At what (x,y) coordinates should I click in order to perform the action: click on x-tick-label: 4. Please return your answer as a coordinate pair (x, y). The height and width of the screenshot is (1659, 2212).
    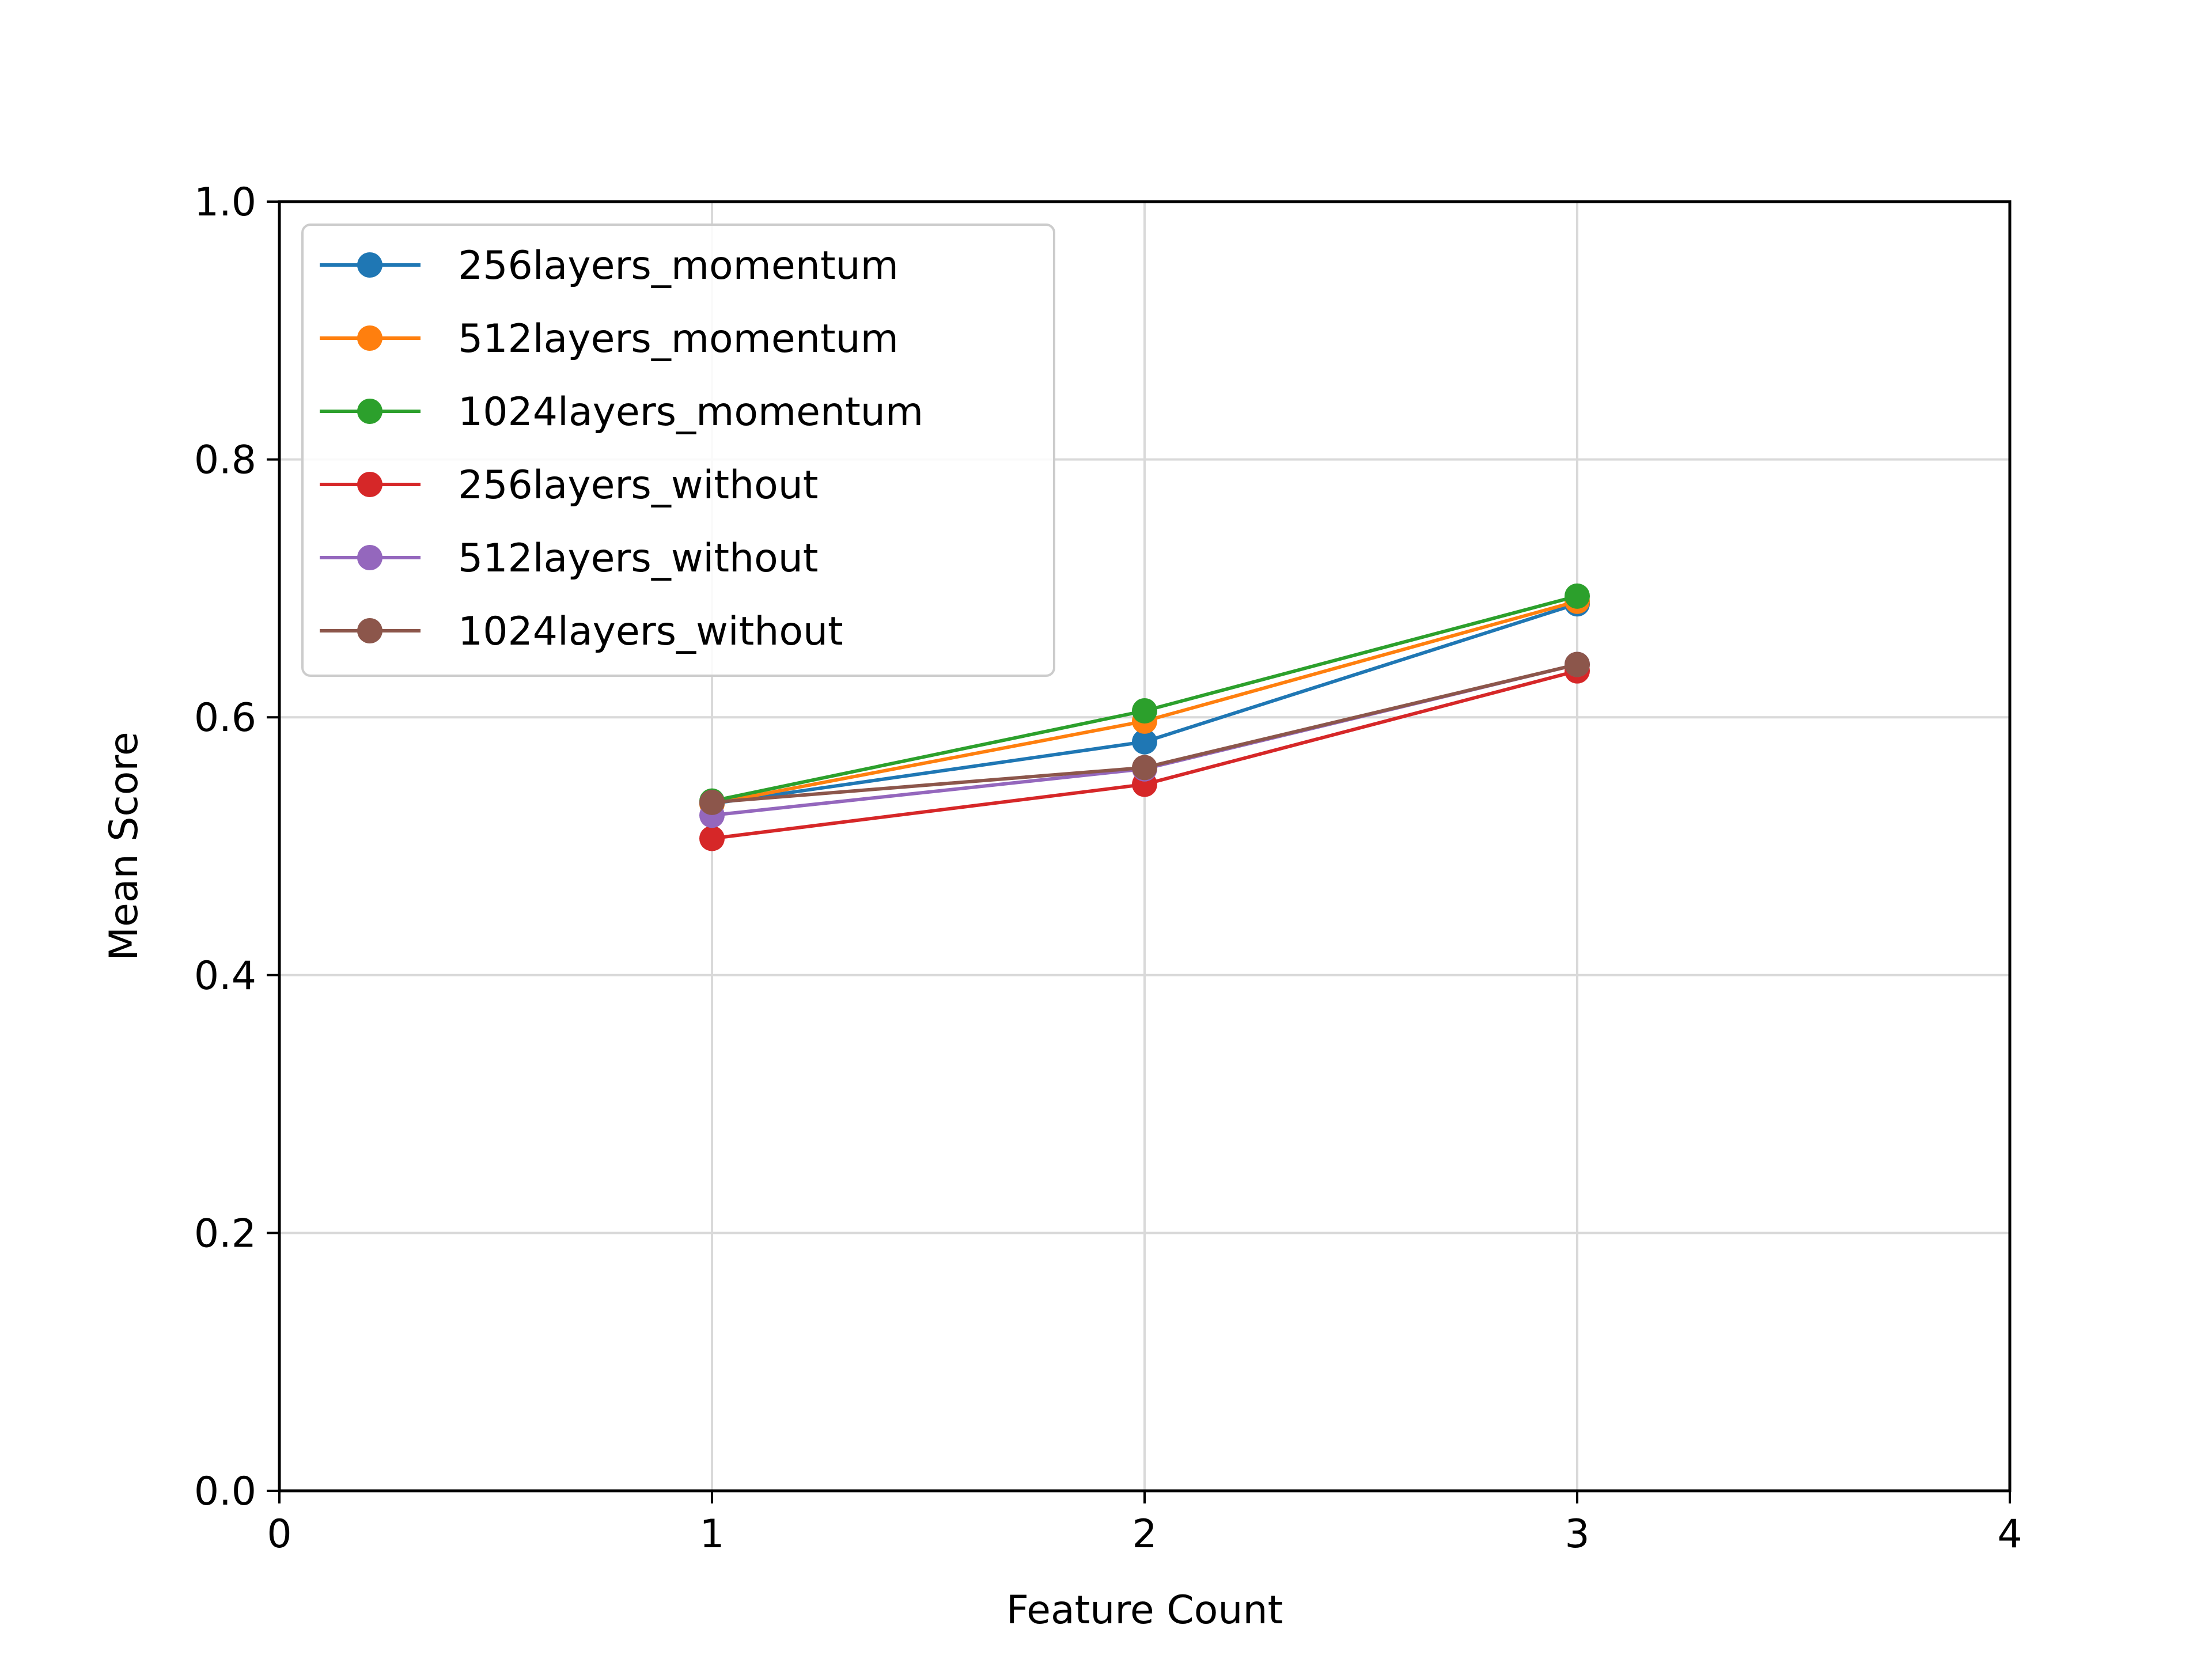
    Looking at the image, I should click on (2009, 1534).